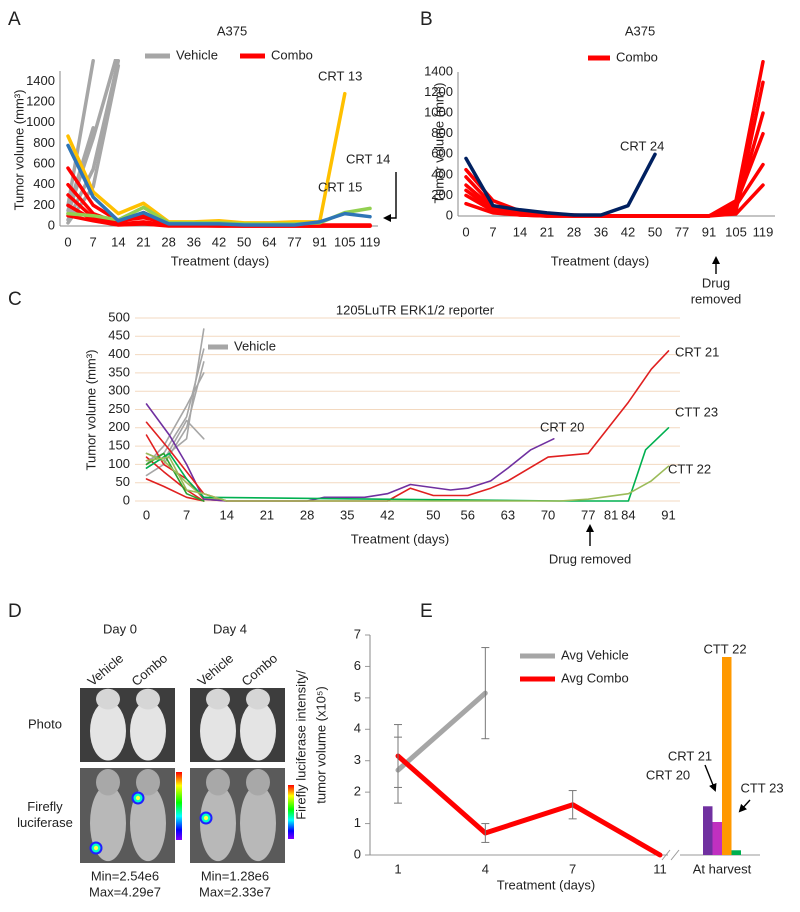 This screenshot has width=800, height=912. I want to click on scale-range: Min=1.28e6, so click(235, 875).